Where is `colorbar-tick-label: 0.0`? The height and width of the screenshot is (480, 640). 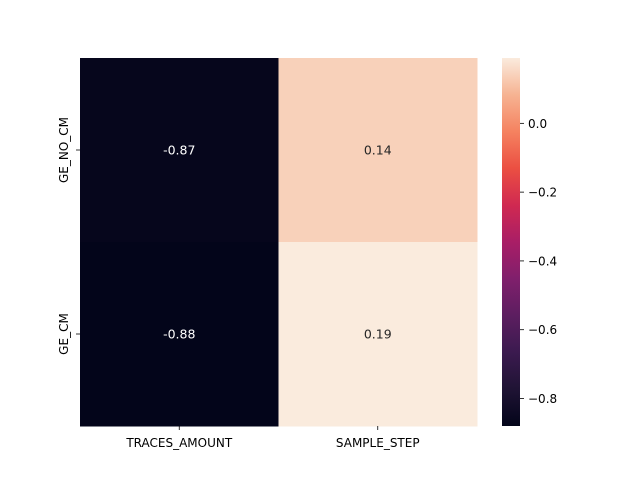
colorbar-tick-label: 0.0 is located at coordinates (537, 124).